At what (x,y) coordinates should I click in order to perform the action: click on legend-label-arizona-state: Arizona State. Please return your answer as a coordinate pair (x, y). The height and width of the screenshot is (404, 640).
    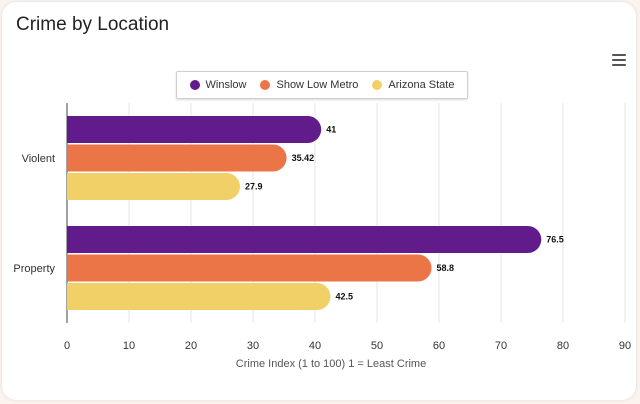
    Looking at the image, I should click on (421, 85).